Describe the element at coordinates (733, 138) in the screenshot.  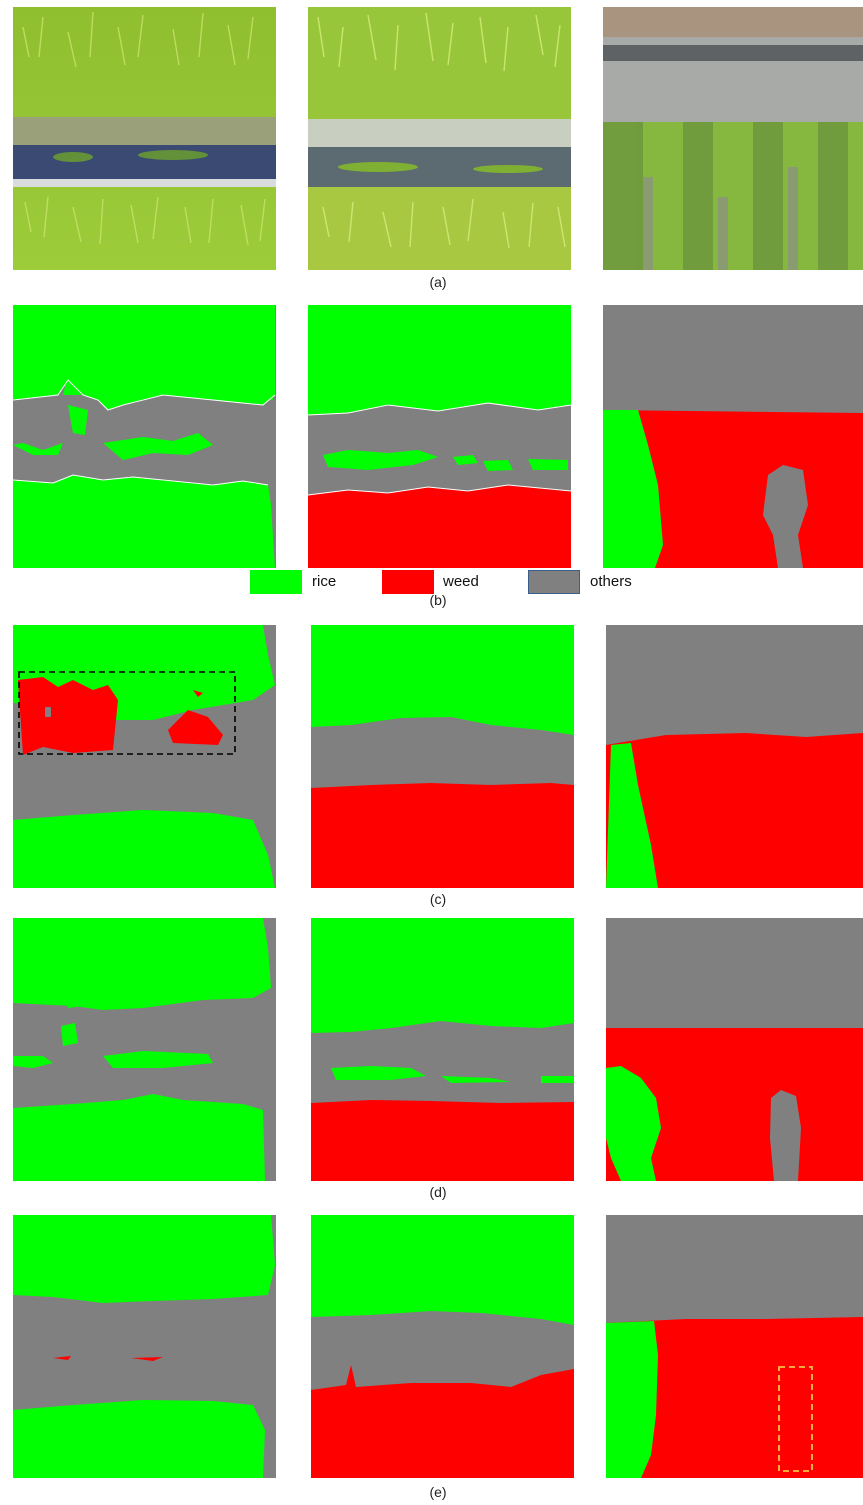
I see `photo-a3` at that location.